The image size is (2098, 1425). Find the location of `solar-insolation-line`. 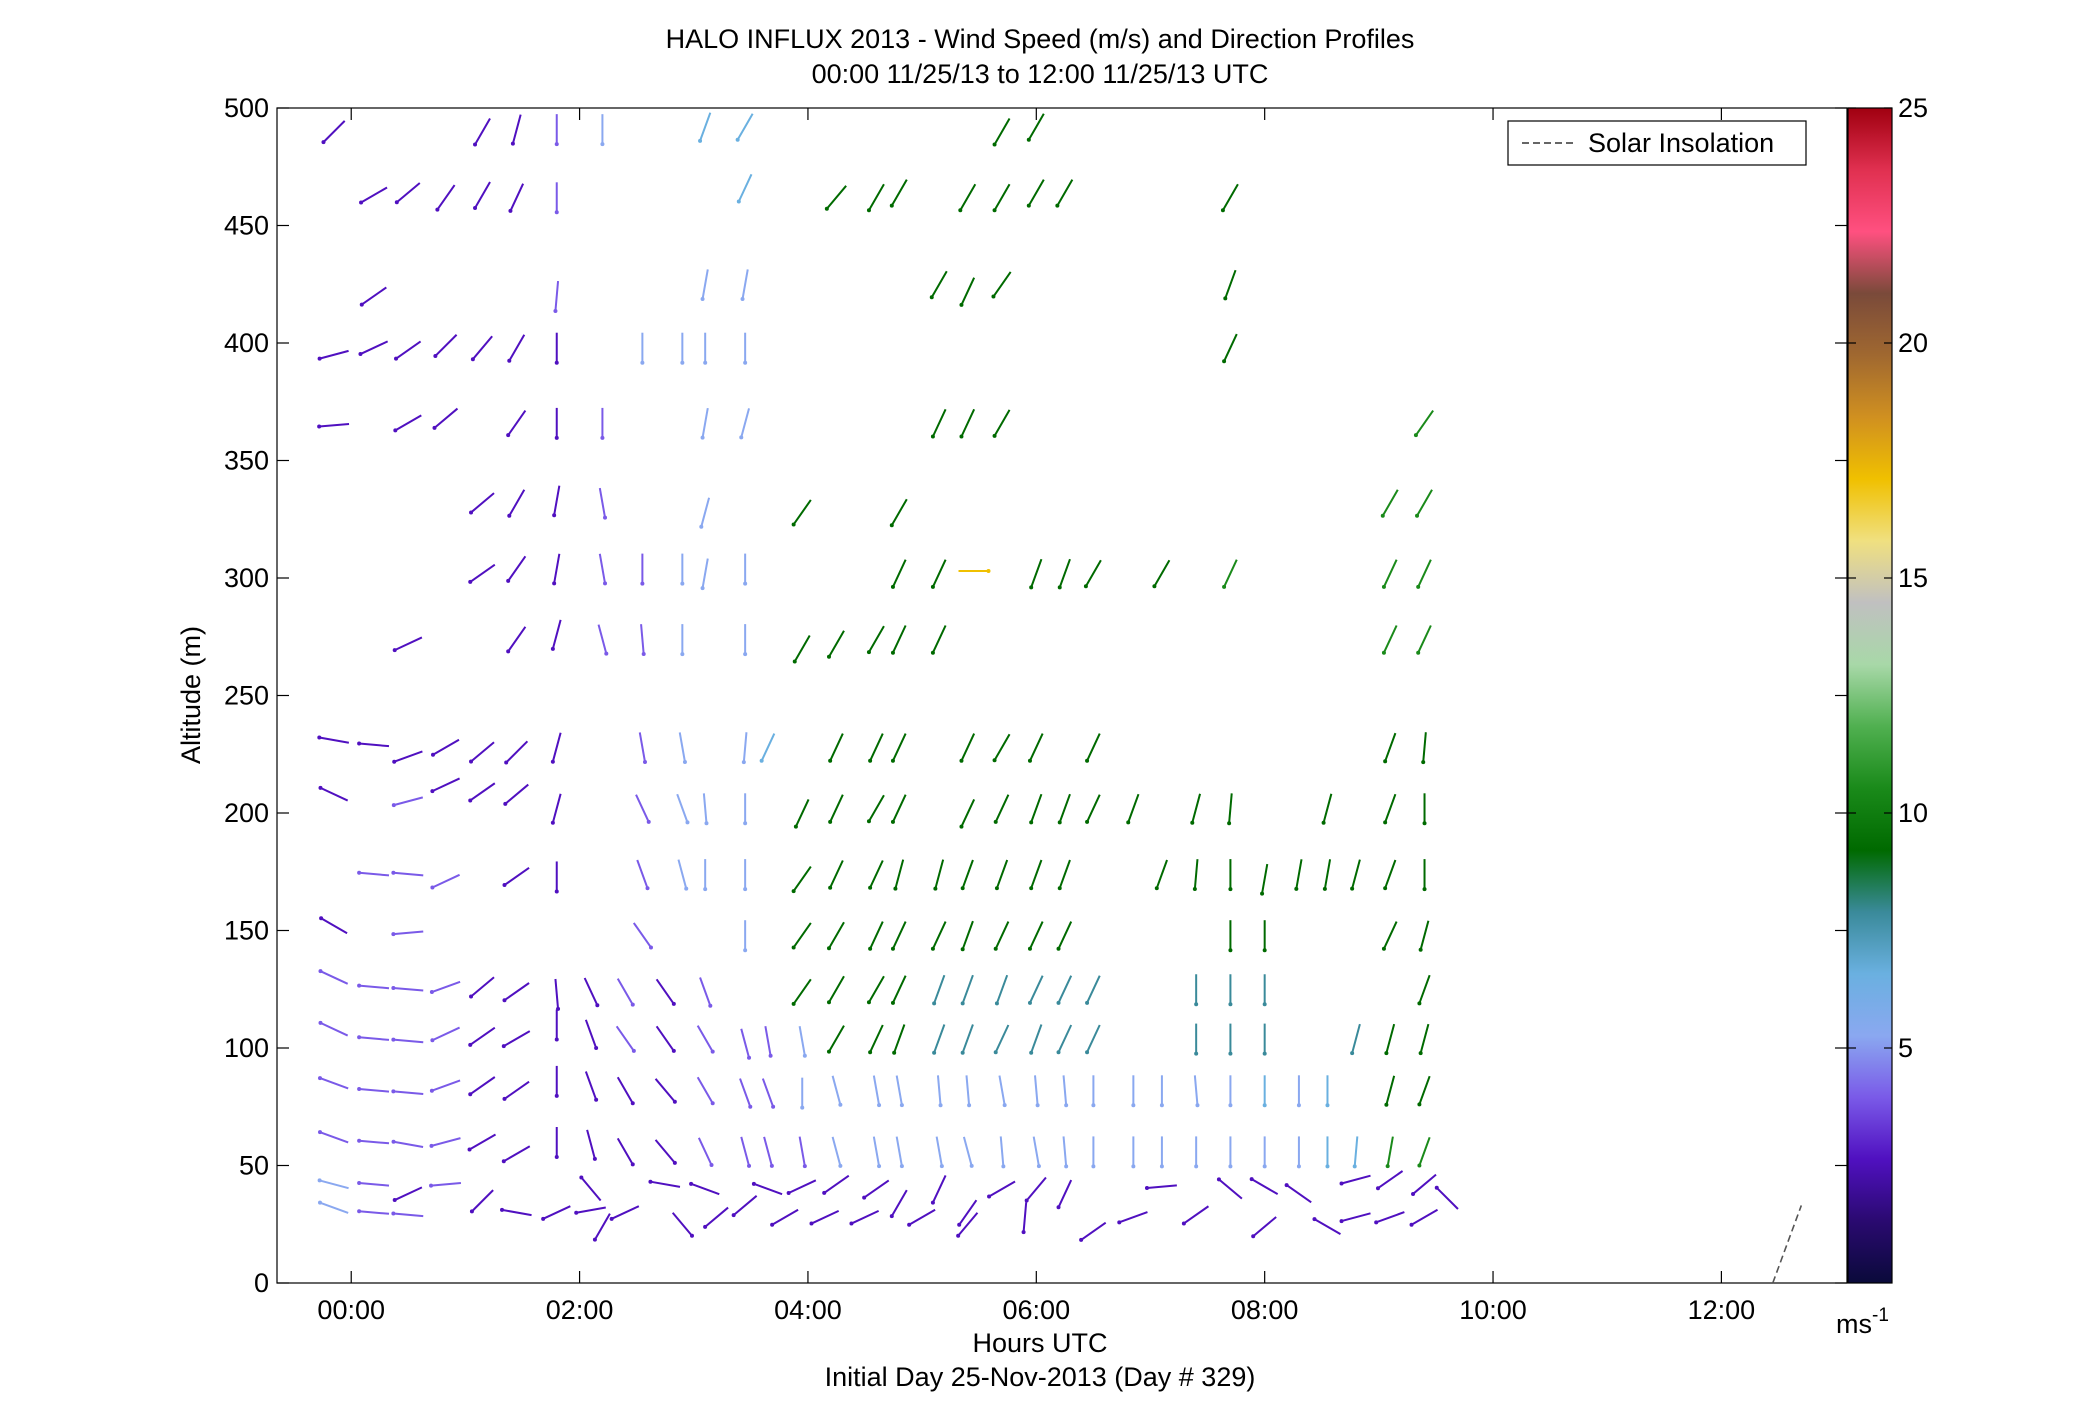

solar-insolation-line is located at coordinates (1787, 1244).